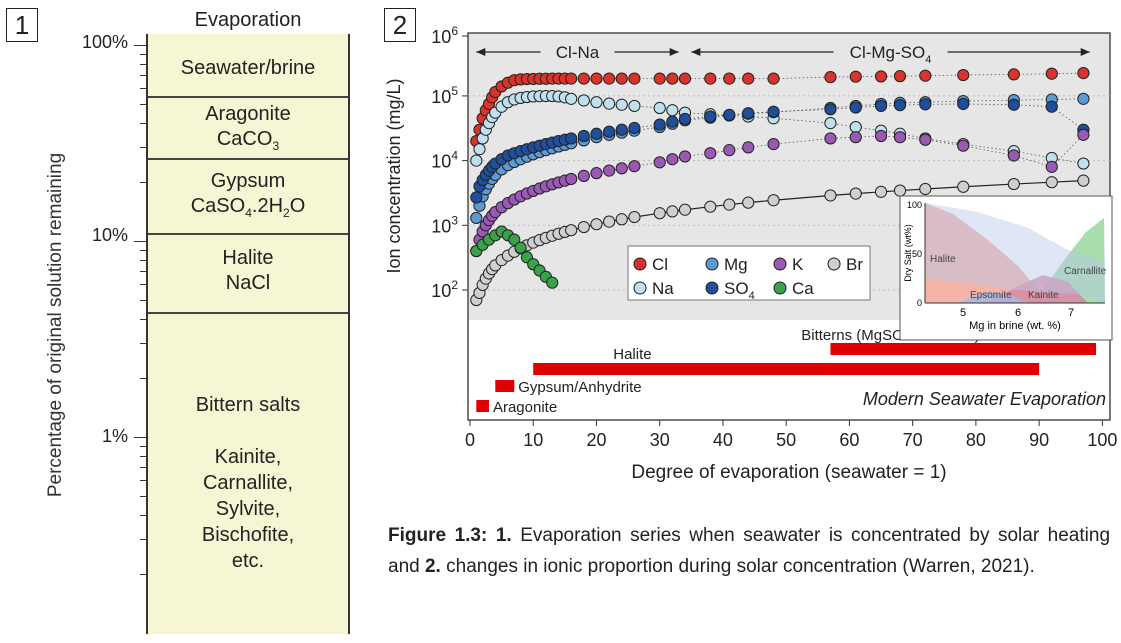  What do you see at coordinates (525, 407) in the screenshot?
I see `mineral-bar-label: Aragonite` at bounding box center [525, 407].